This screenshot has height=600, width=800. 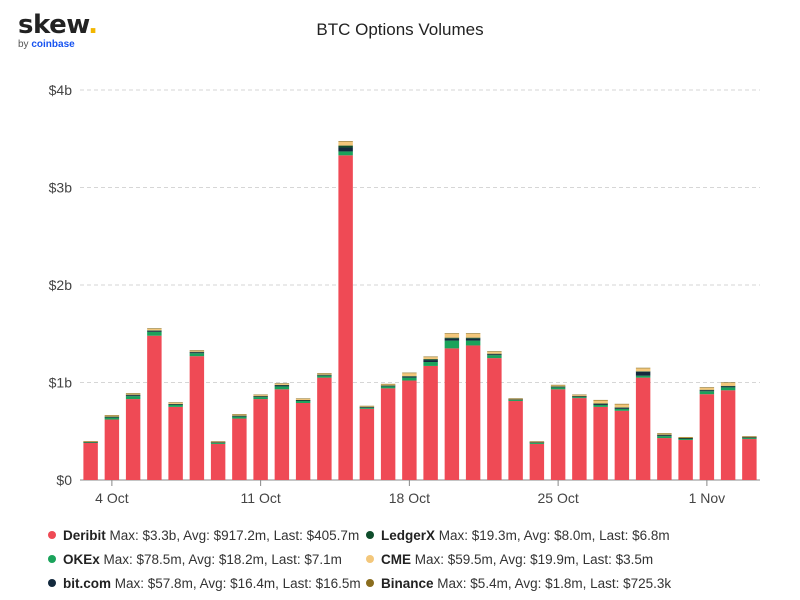 I want to click on x-tick-label: 11 Oct, so click(x=261, y=498).